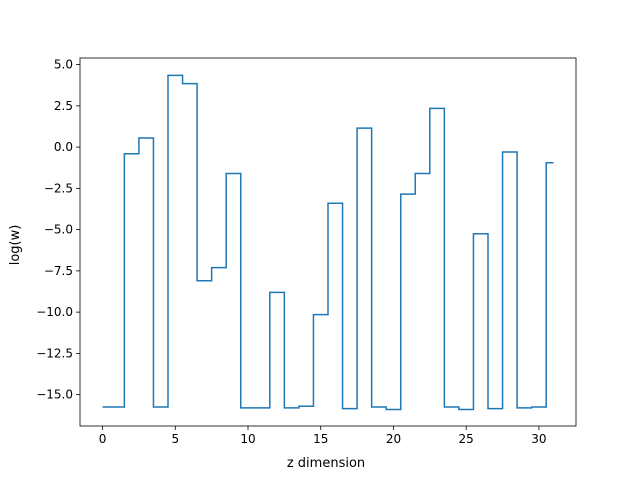 The width and height of the screenshot is (640, 480). I want to click on y-tick-label: −7.5, so click(58, 271).